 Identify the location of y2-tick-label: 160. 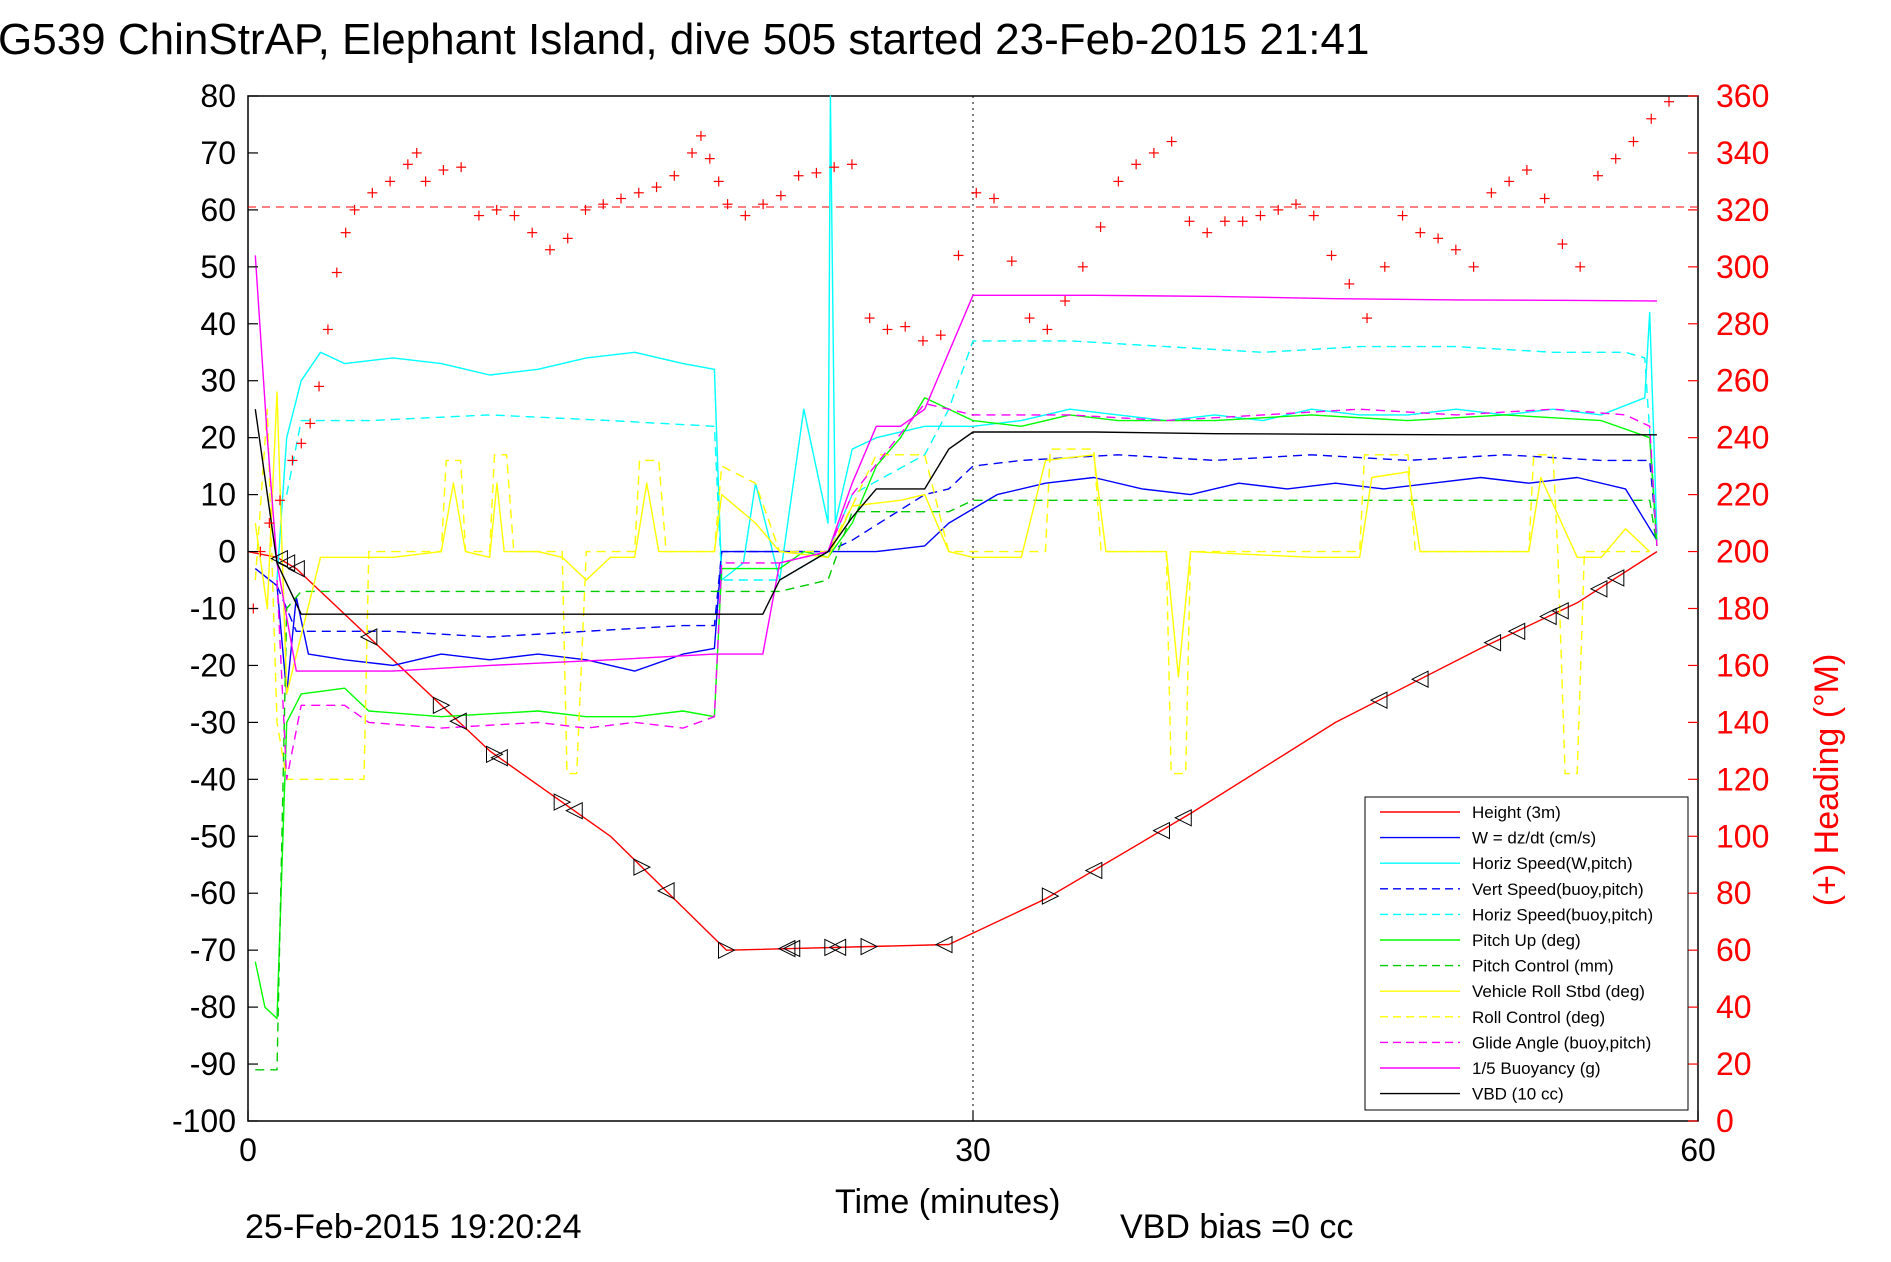
(1742, 665).